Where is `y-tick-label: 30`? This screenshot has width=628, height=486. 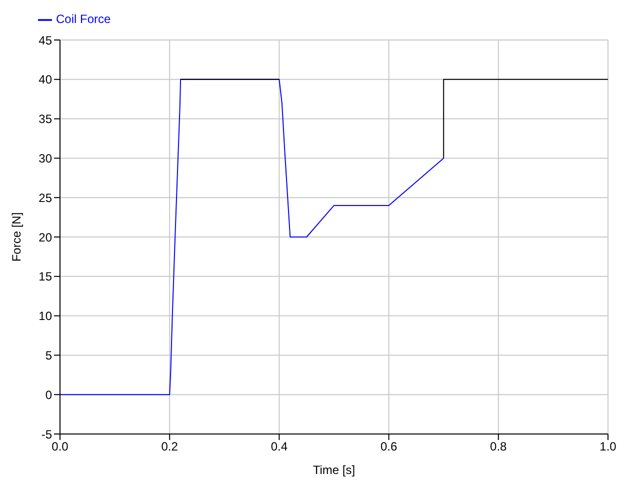
y-tick-label: 30 is located at coordinates (45, 158).